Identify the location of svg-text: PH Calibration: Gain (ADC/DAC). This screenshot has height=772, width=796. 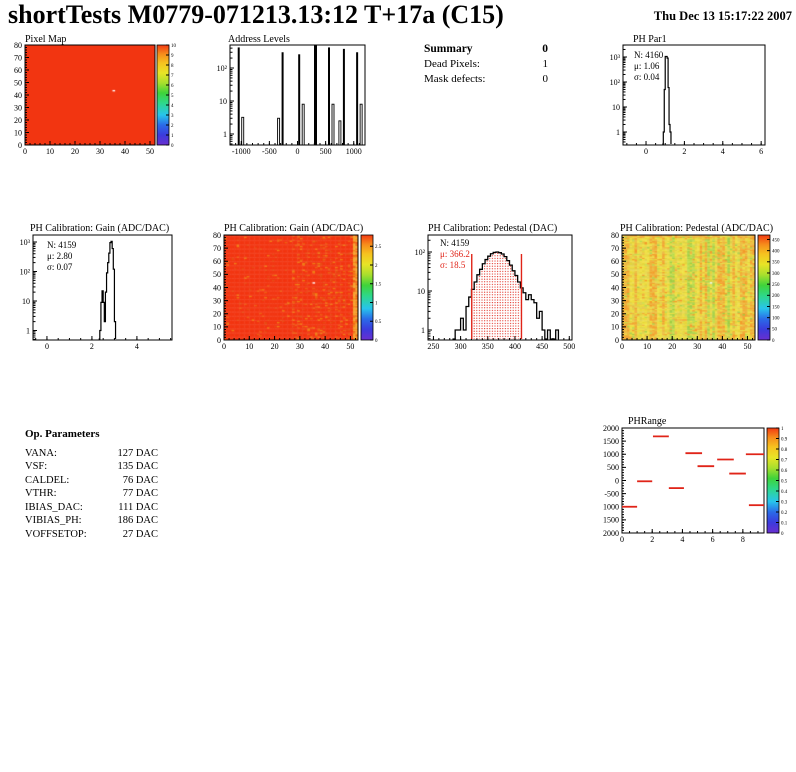
(293, 228).